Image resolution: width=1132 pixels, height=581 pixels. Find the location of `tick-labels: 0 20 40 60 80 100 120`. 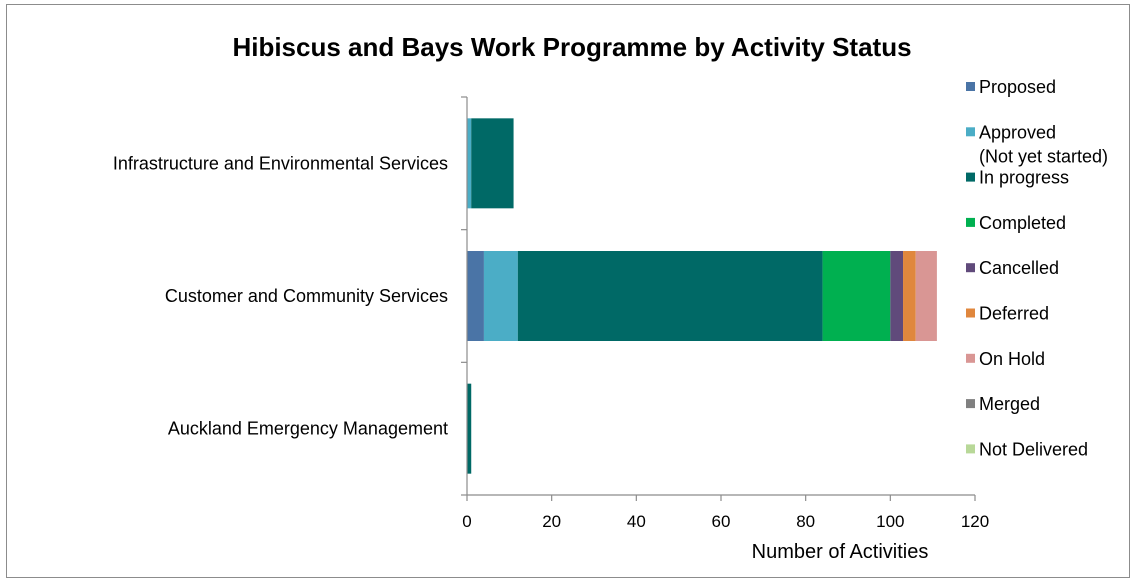

tick-labels: 0 20 40 60 80 100 120 is located at coordinates (725, 521).